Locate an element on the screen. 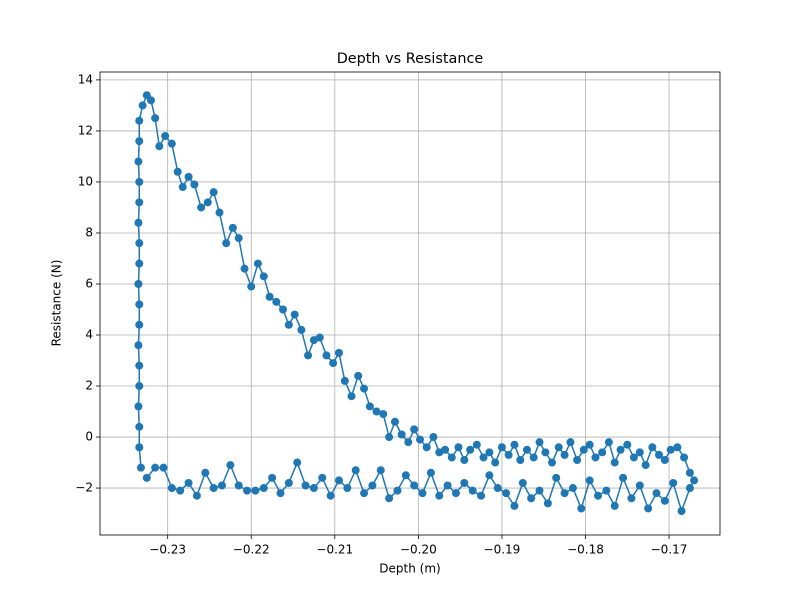 This screenshot has height=600, width=800. y-tick-label: 6 is located at coordinates (89, 283).